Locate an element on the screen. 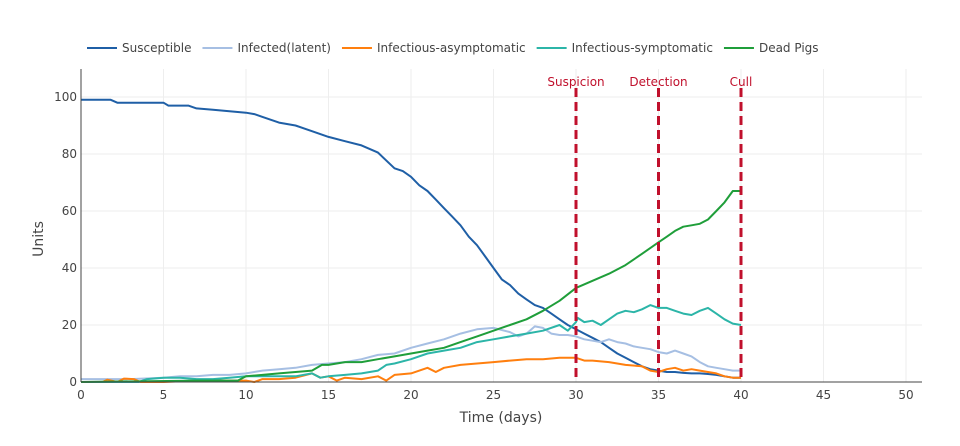 Image resolution: width=960 pixels, height=446 pixels. legend-item-infectious-asymptomatic: Infectious-asymptomatic is located at coordinates (433, 48).